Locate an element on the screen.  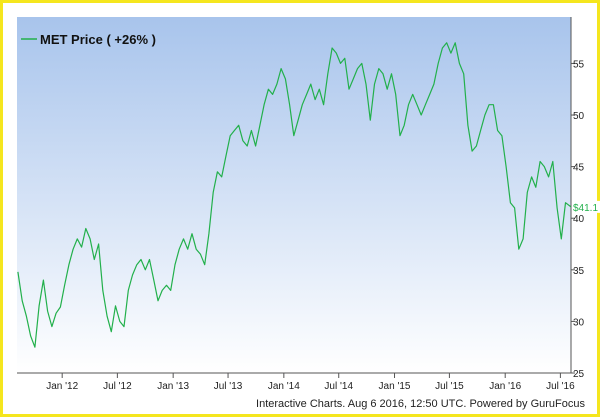
y-tick-label: 50 is located at coordinates (579, 116).